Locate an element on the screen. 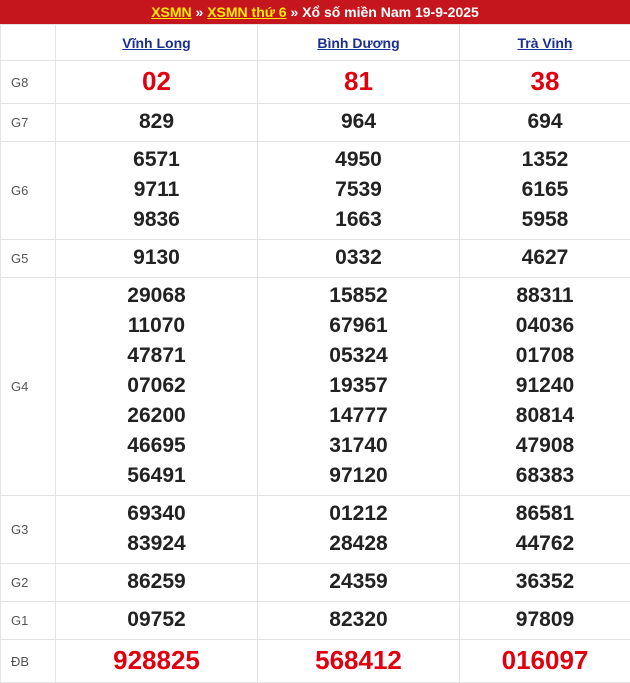 This screenshot has height=683, width=630. prize-cell: 24359 is located at coordinates (359, 583).